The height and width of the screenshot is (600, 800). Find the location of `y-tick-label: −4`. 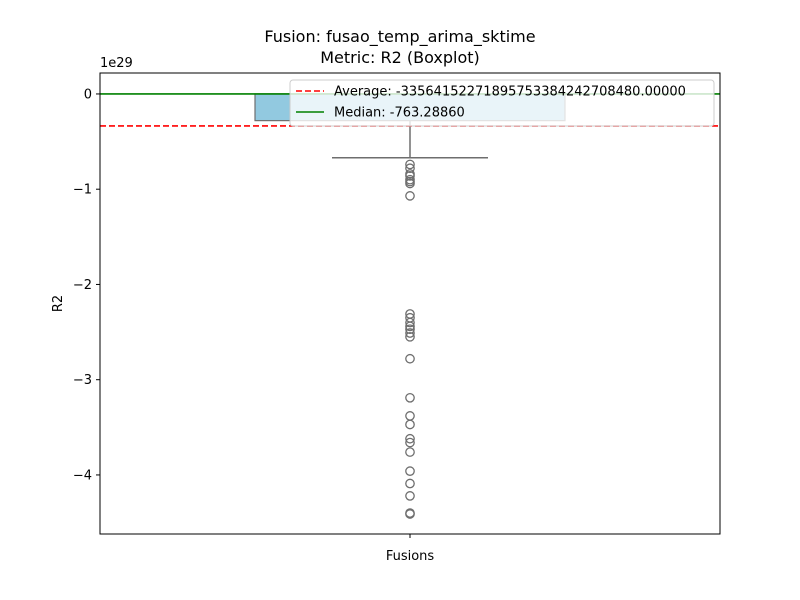

y-tick-label: −4 is located at coordinates (82, 475).